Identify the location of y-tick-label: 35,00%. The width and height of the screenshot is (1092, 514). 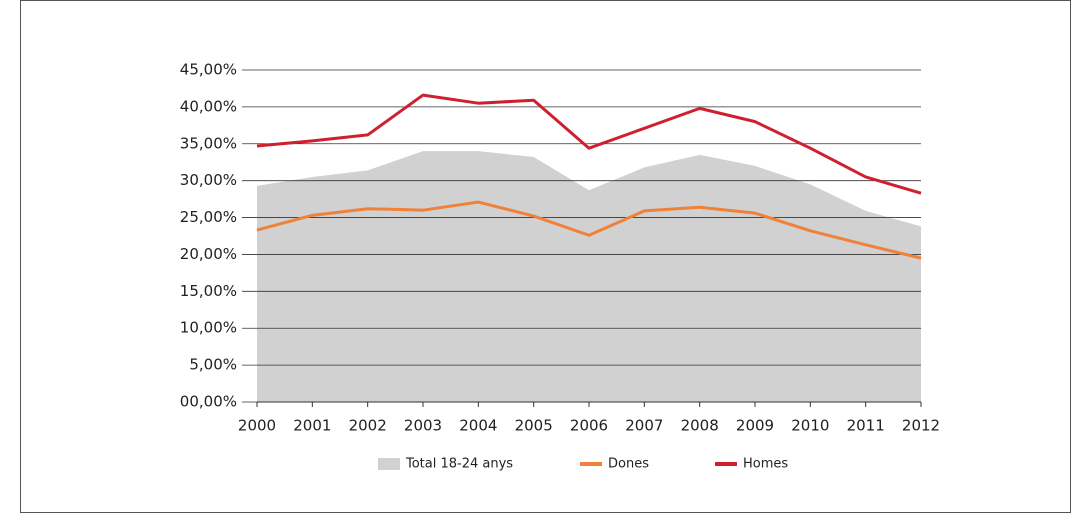
(208, 143).